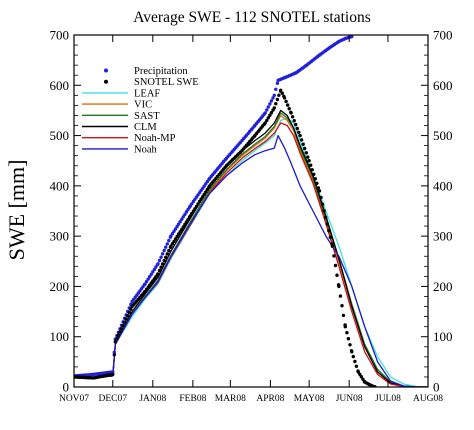  Describe the element at coordinates (143, 105) in the screenshot. I see `legend-label: VIC` at that location.